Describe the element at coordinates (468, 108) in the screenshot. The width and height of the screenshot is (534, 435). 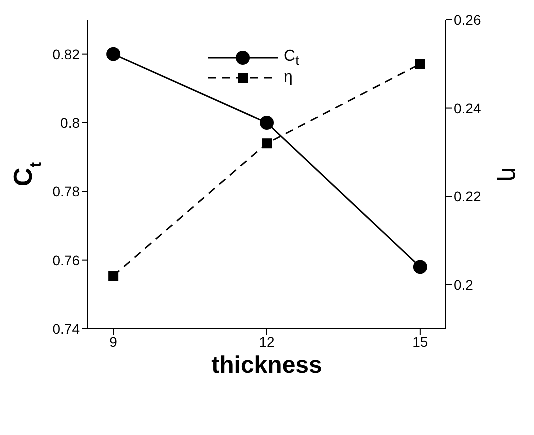
I see `y2-tick-label: 0.24` at that location.